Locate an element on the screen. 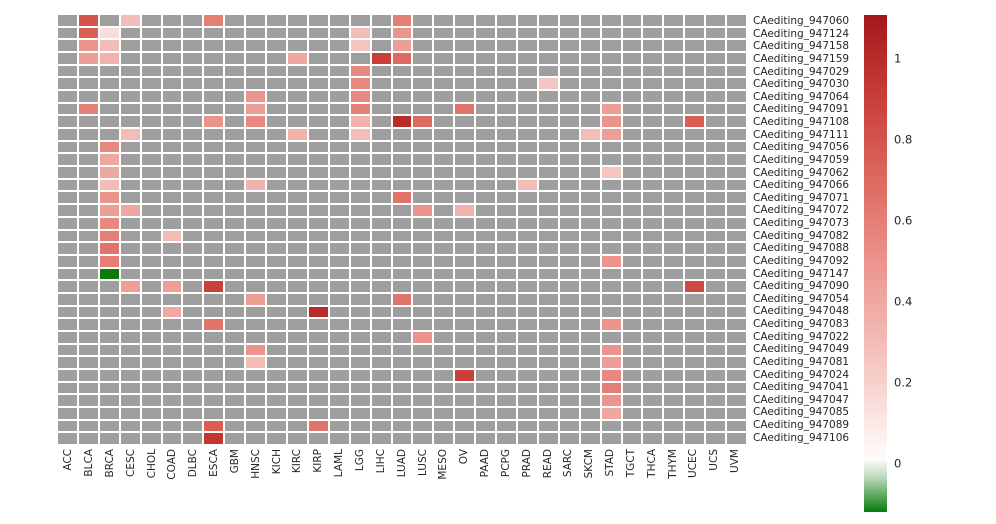 This screenshot has height=524, width=996. column-label: THCA is located at coordinates (651, 463).